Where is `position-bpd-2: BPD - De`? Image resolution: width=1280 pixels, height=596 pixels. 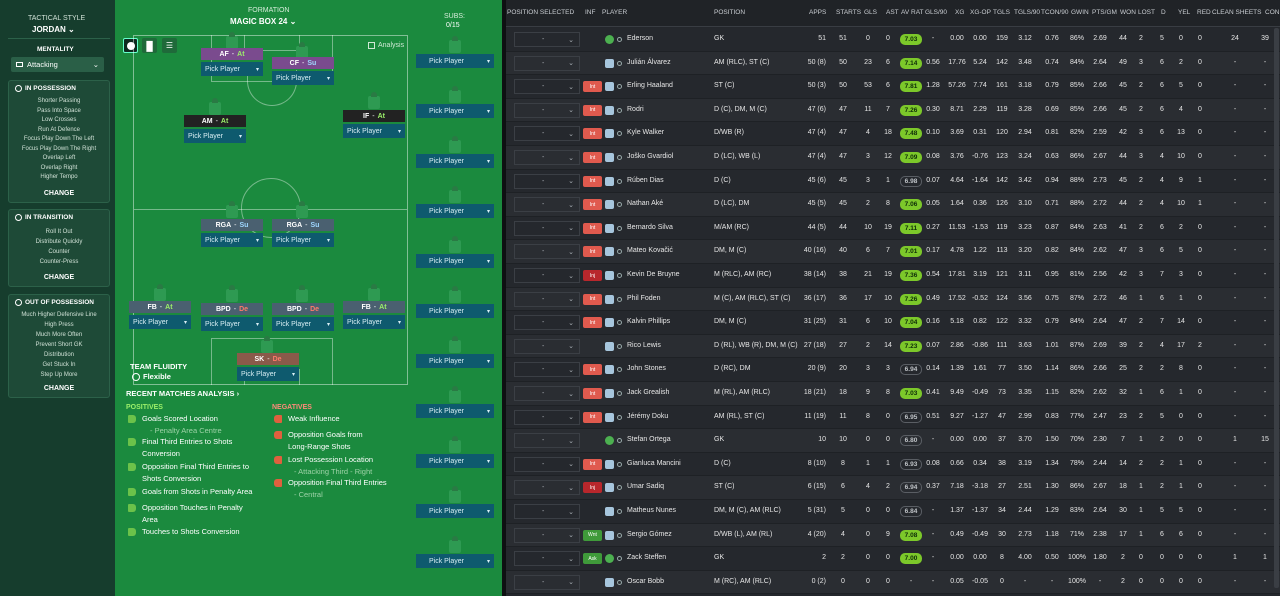 position-bpd-2: BPD - De is located at coordinates (303, 309).